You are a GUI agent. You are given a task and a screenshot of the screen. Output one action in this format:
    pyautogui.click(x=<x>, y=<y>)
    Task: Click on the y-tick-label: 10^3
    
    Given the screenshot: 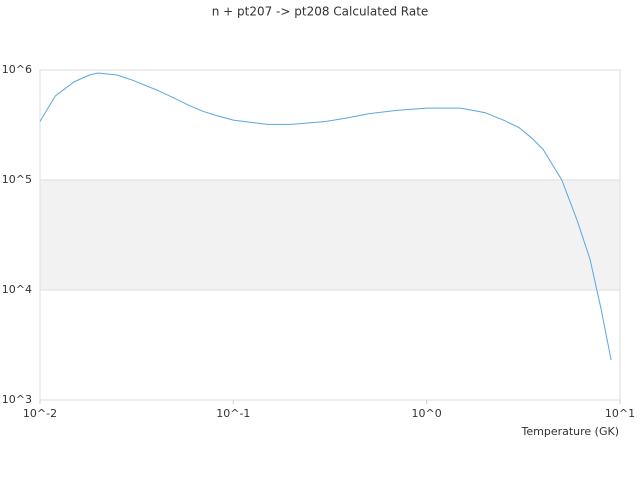 What is the action you would take?
    pyautogui.click(x=17, y=399)
    